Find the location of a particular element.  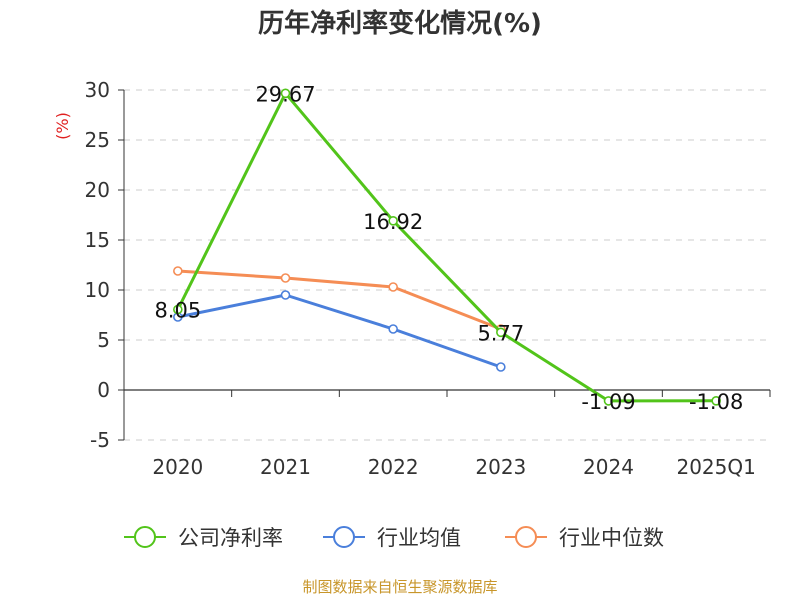

y-axis-label: (%) is located at coordinates (62, 126).